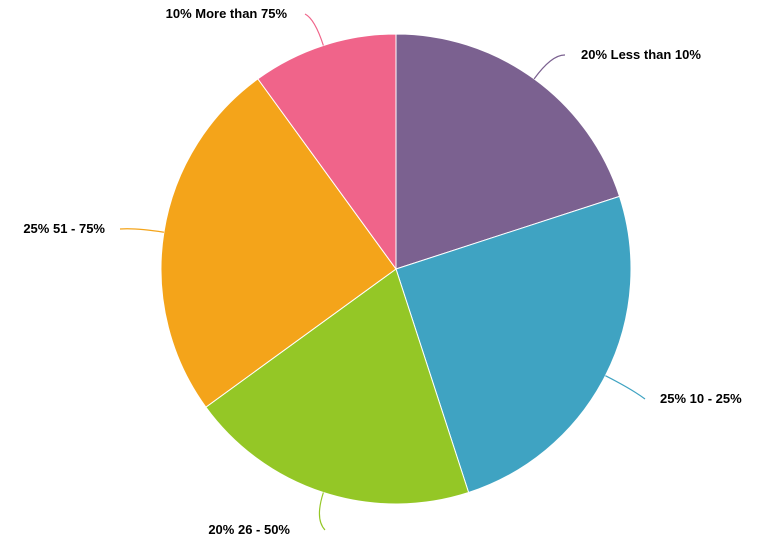  Describe the element at coordinates (227, 13) in the screenshot. I see `data-label-4: 10% More than 75%` at that location.